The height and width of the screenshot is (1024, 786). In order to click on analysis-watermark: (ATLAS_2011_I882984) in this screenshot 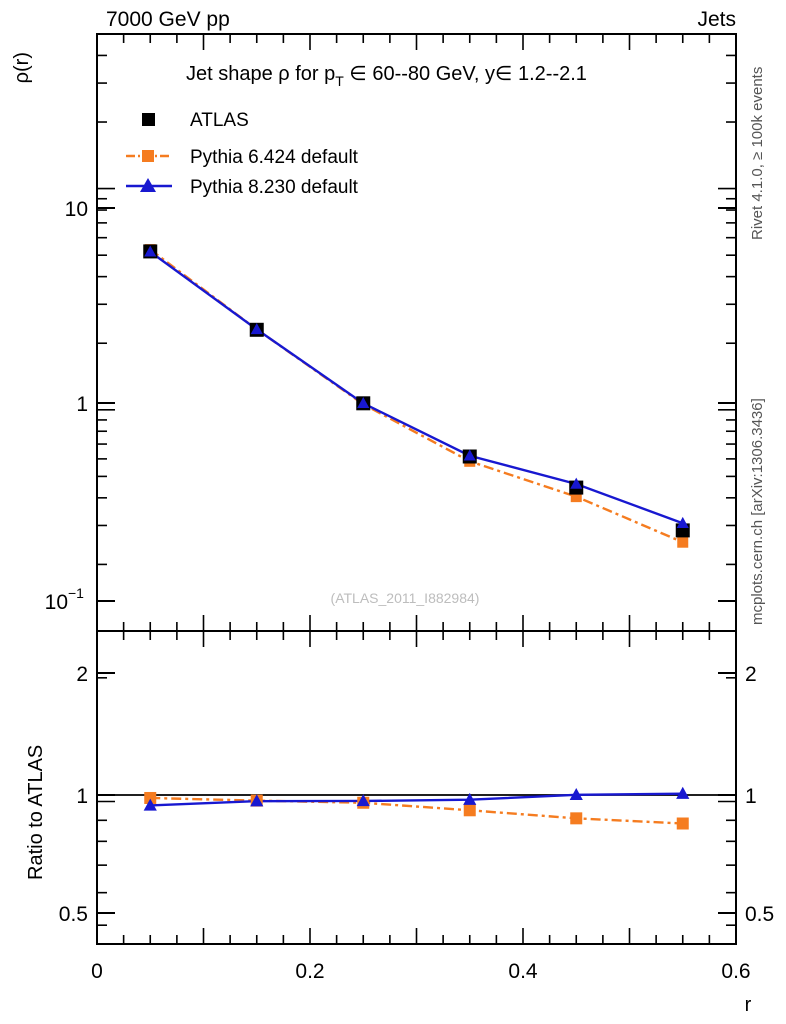, I will do `click(405, 598)`.